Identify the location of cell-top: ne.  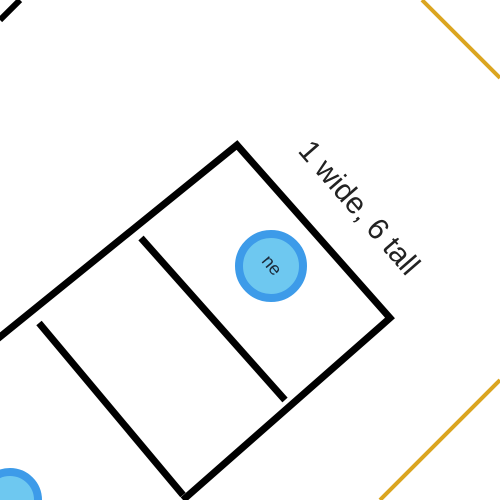
(271, 266).